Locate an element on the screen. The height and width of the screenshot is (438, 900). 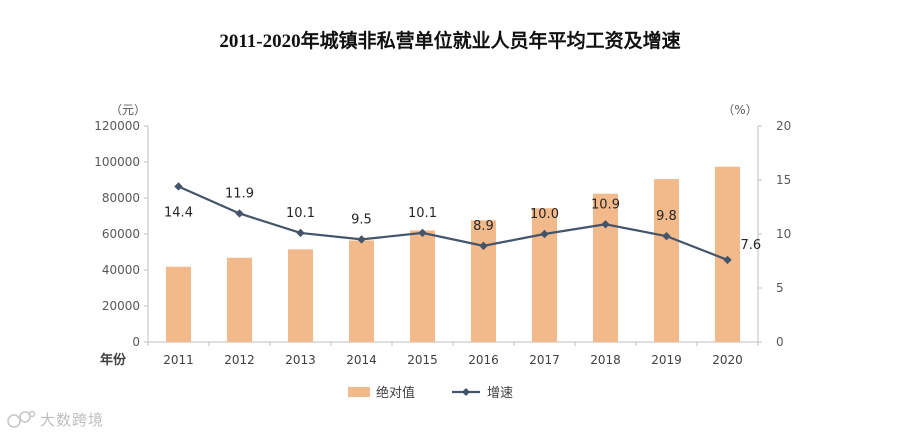
growth-data-label: 11.9 is located at coordinates (239, 193).